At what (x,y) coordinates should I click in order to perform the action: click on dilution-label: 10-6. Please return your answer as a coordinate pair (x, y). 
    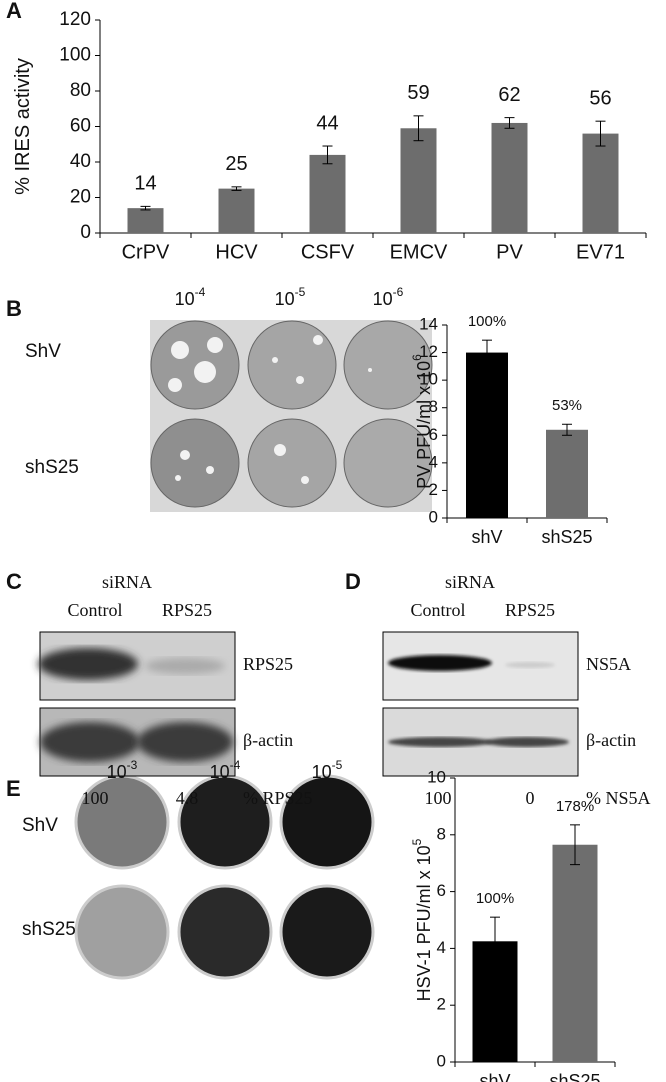
    Looking at the image, I should click on (388, 297).